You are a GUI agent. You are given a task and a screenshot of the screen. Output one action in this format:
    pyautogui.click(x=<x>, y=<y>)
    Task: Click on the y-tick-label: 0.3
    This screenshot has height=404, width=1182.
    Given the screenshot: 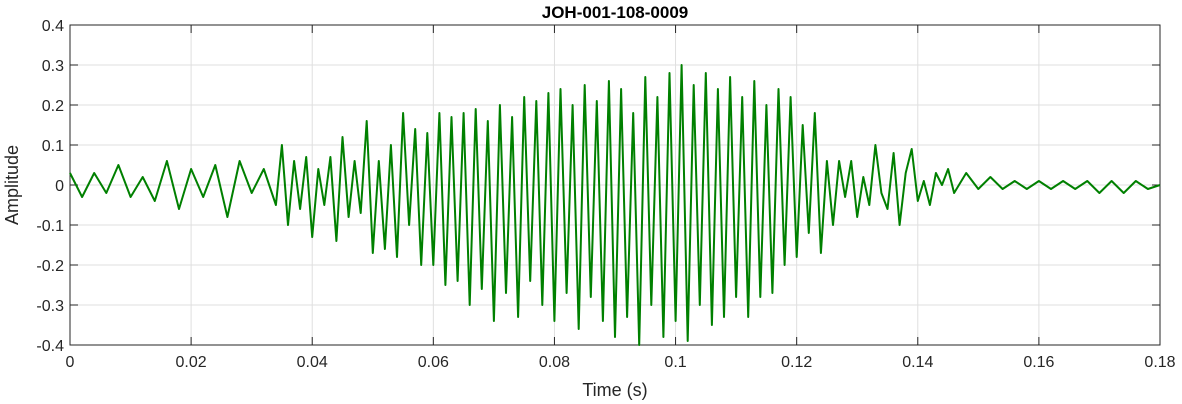 What is the action you would take?
    pyautogui.click(x=53, y=66)
    